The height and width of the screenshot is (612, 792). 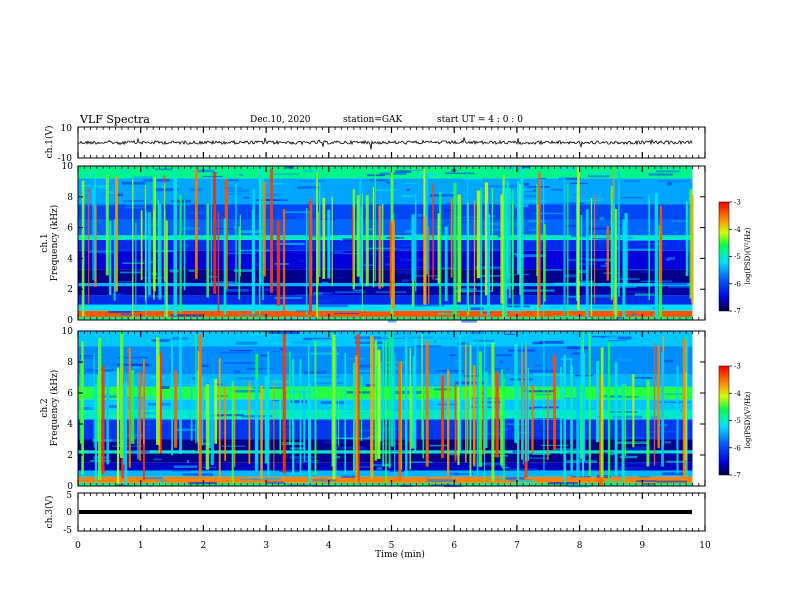 What do you see at coordinates (114, 119) in the screenshot?
I see `figure-title: VLF Spectra` at bounding box center [114, 119].